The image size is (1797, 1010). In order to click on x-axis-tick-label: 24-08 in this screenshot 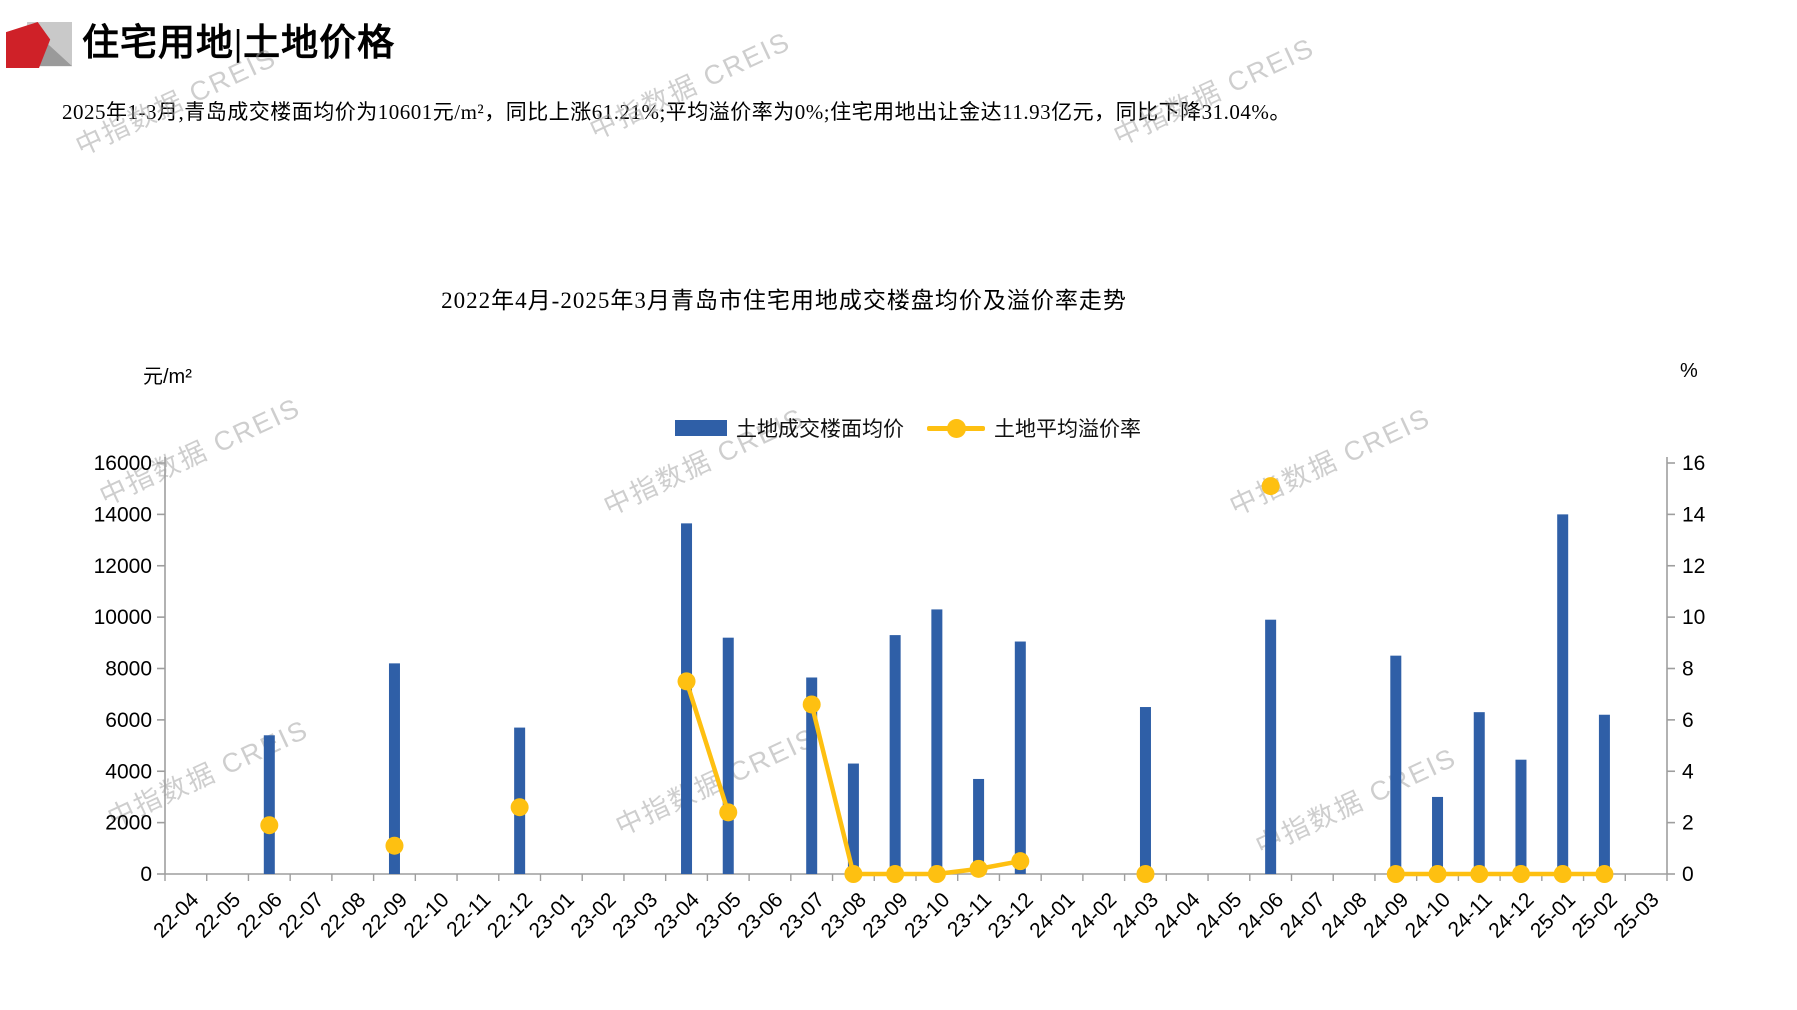, I will do `click(1344, 915)`.